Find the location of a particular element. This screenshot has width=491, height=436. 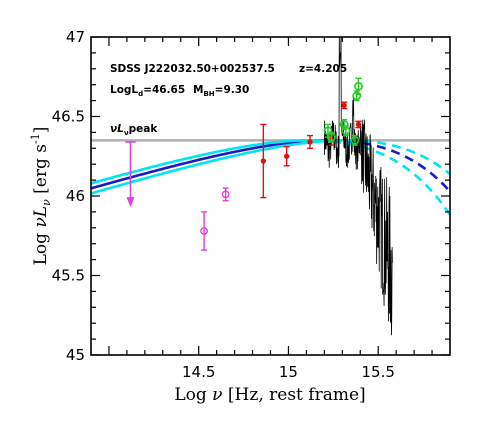

y-tick-label: 45 is located at coordinates (75, 355).